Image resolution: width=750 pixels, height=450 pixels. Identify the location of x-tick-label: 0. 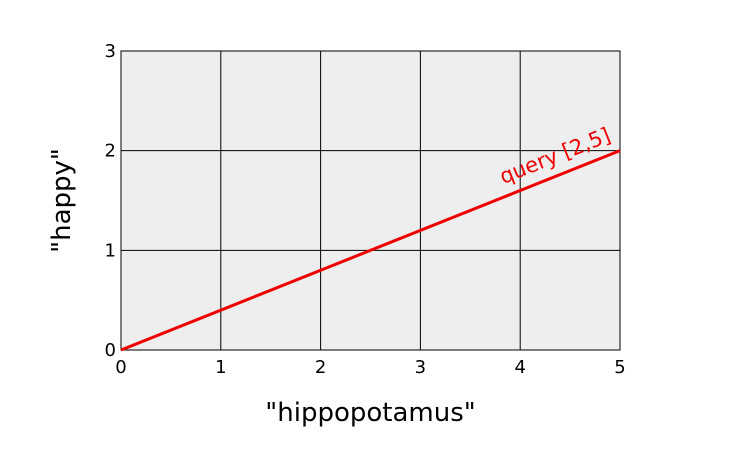
(120, 367).